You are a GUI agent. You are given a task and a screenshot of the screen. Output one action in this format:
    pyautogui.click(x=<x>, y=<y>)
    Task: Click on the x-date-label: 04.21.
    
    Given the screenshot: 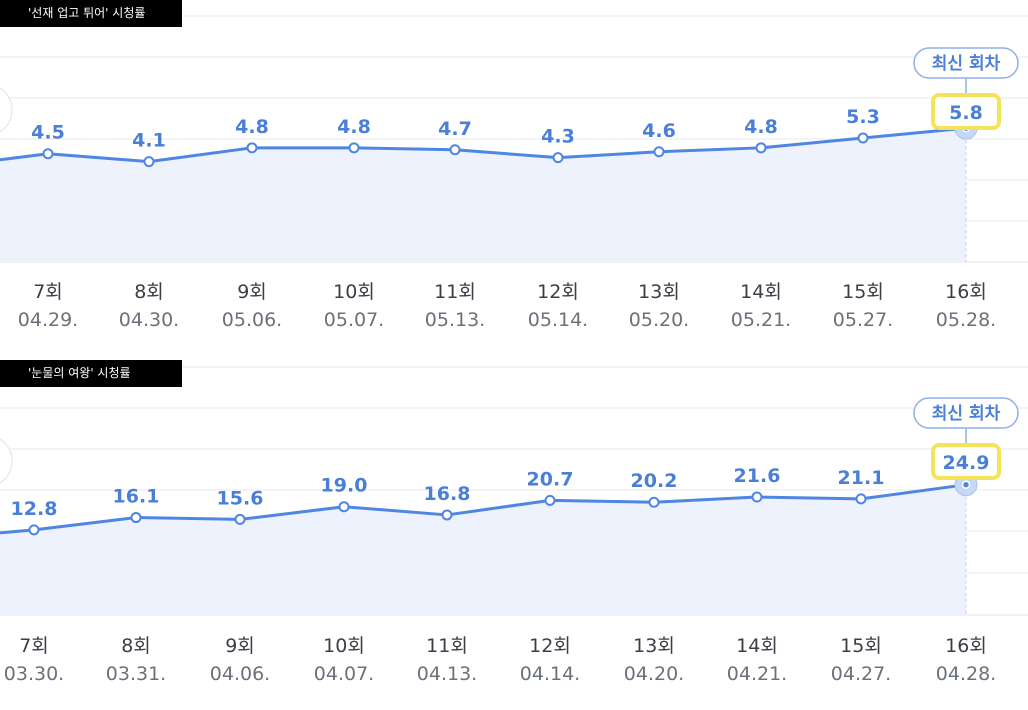 What is the action you would take?
    pyautogui.click(x=757, y=674)
    